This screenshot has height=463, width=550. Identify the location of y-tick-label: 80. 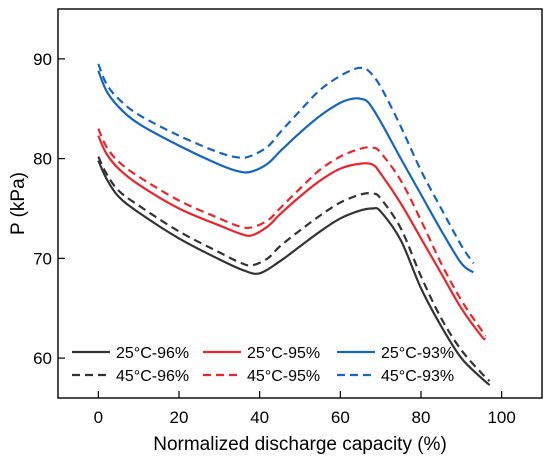
(42, 159).